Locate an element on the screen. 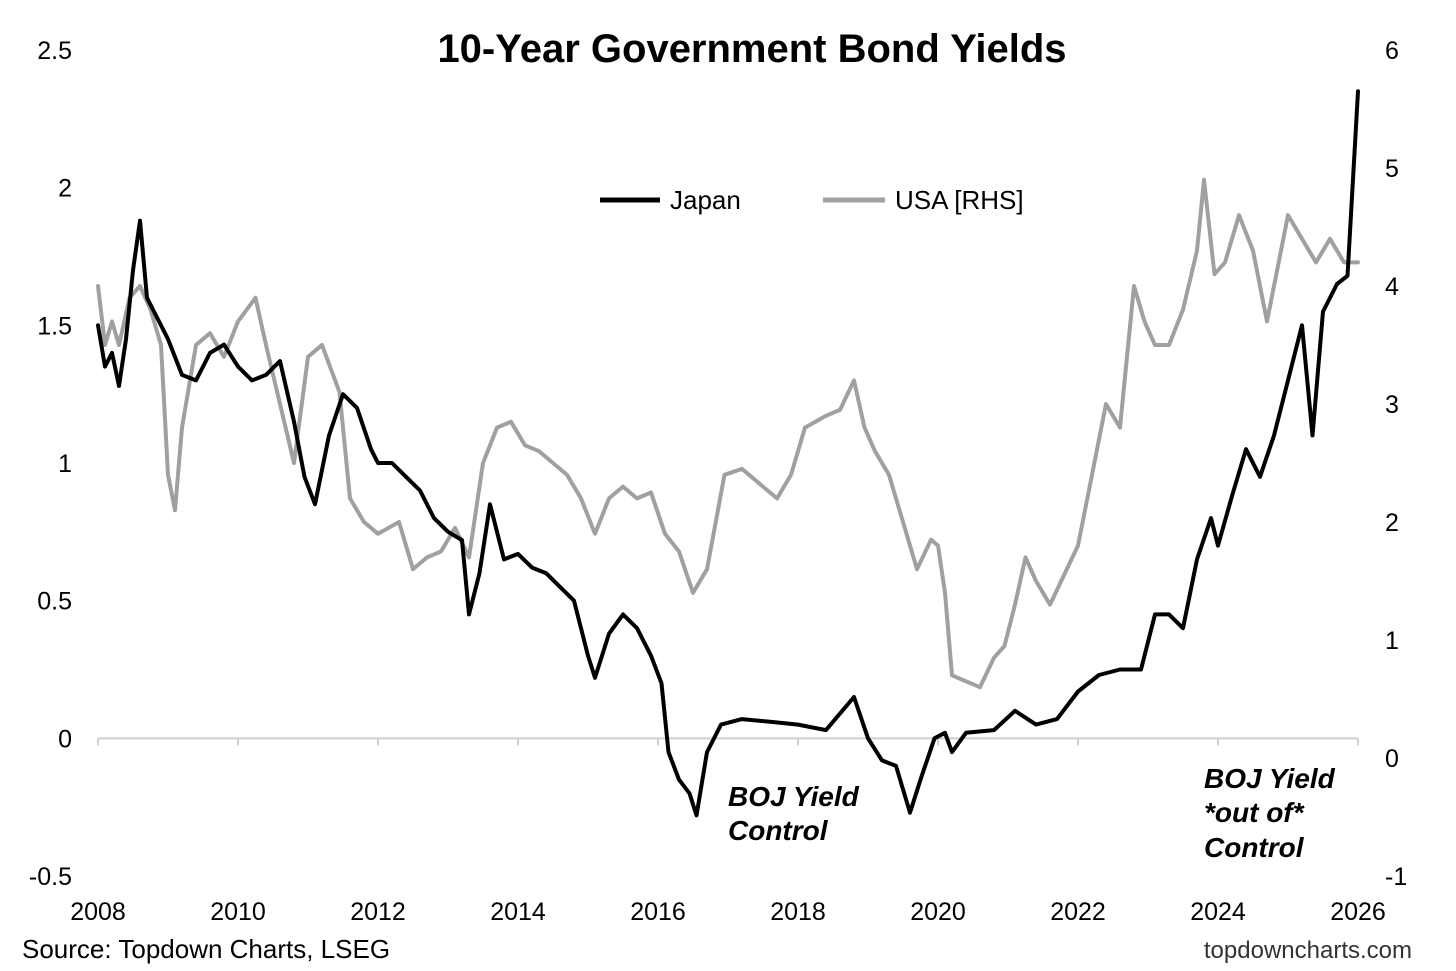 This screenshot has height=971, width=1456. left-tick-label: 0.5 is located at coordinates (54, 602).